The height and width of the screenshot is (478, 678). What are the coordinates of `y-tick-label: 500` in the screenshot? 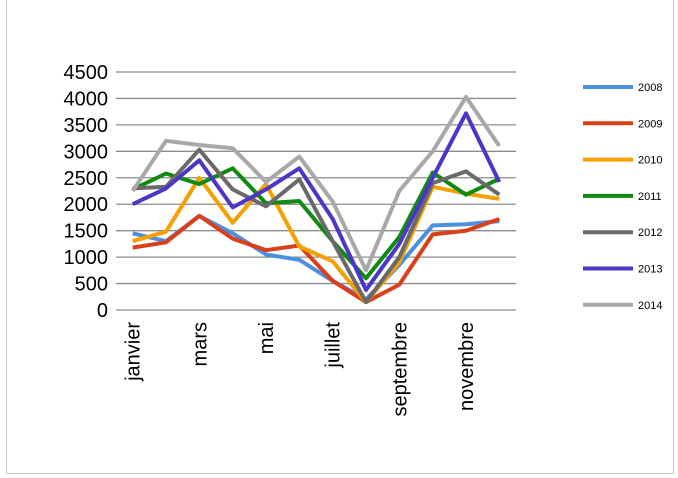 It's located at (91, 285).